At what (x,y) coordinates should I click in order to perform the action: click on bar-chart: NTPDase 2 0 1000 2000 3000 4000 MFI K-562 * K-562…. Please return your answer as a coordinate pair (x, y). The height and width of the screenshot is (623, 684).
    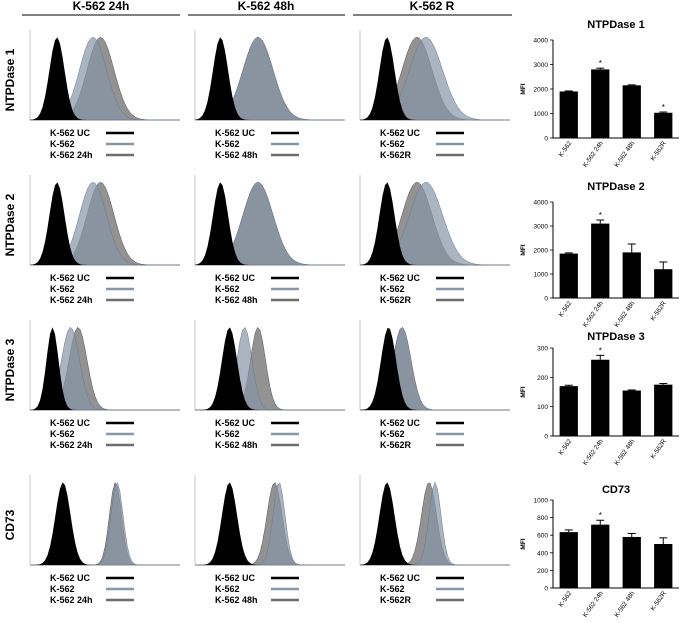
    Looking at the image, I should click on (599, 255).